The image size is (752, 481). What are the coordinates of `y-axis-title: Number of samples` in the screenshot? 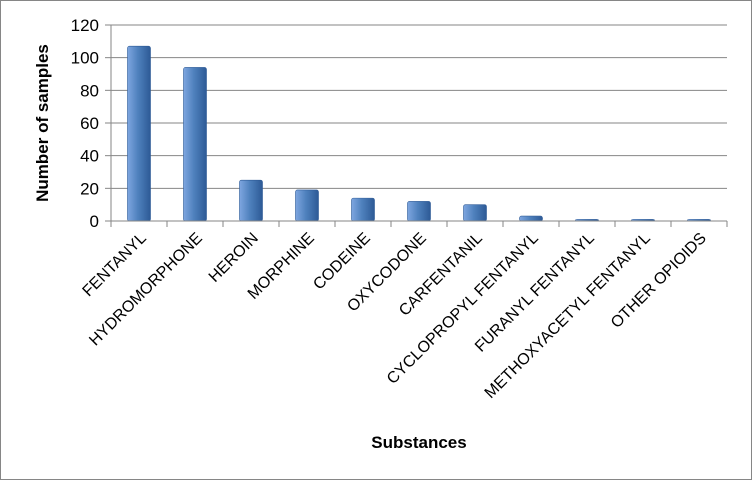 It's located at (42, 123).